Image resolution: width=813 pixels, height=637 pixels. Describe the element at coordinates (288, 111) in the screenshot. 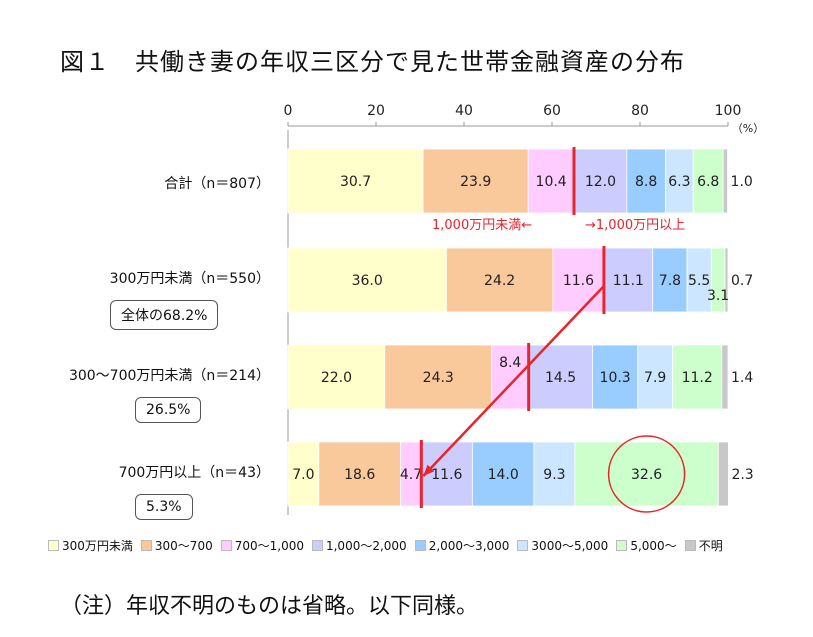

I see `x-tick-label: 0` at that location.